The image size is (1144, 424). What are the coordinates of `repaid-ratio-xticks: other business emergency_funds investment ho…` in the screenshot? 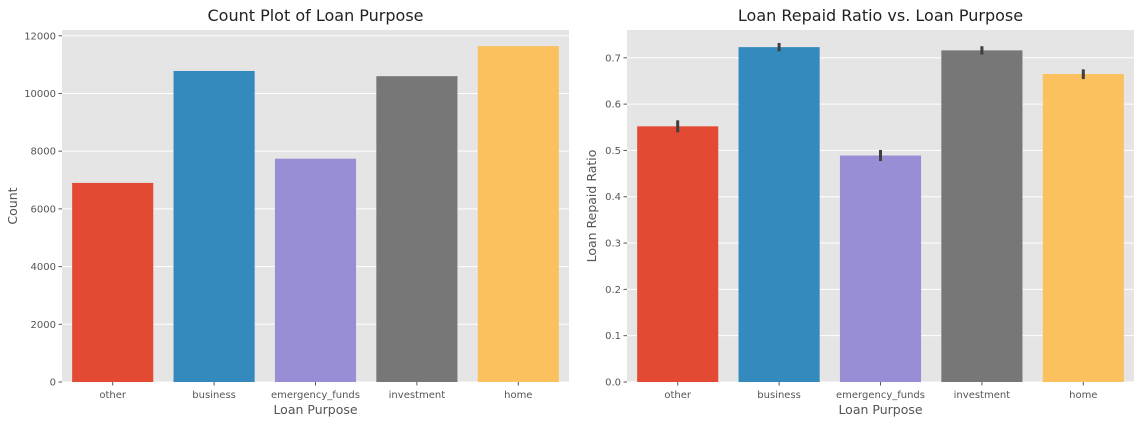 It's located at (880, 391).